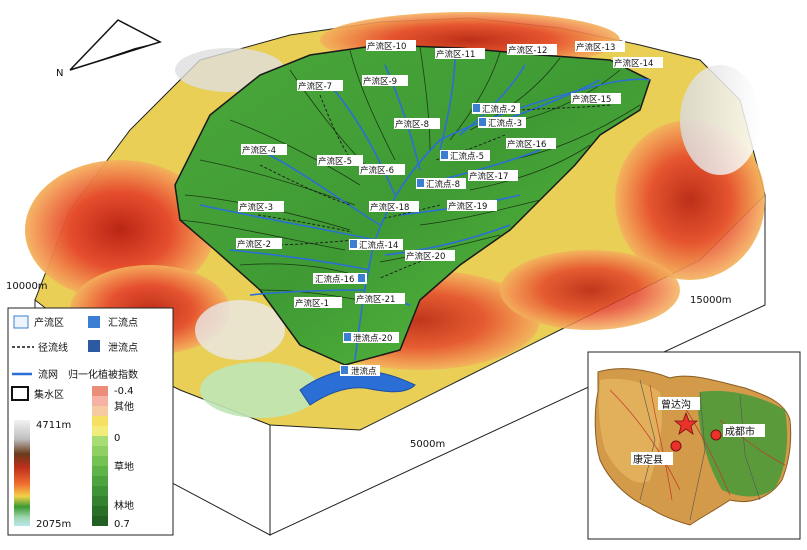 This screenshot has height=550, width=807. I want to click on ridge-right-lower, so click(590, 290).